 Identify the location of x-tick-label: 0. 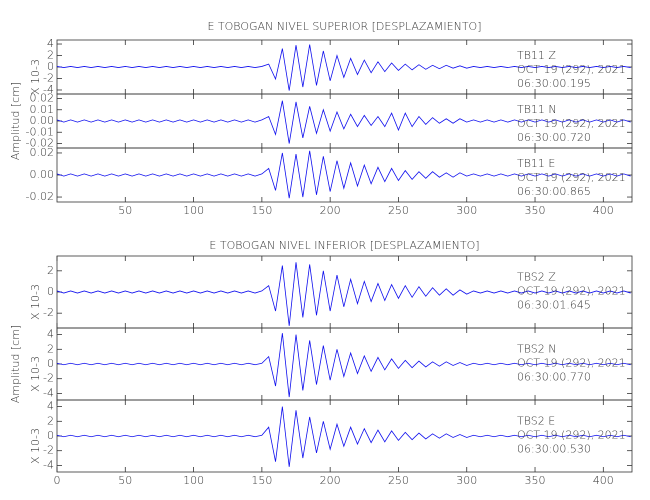
(57, 480).